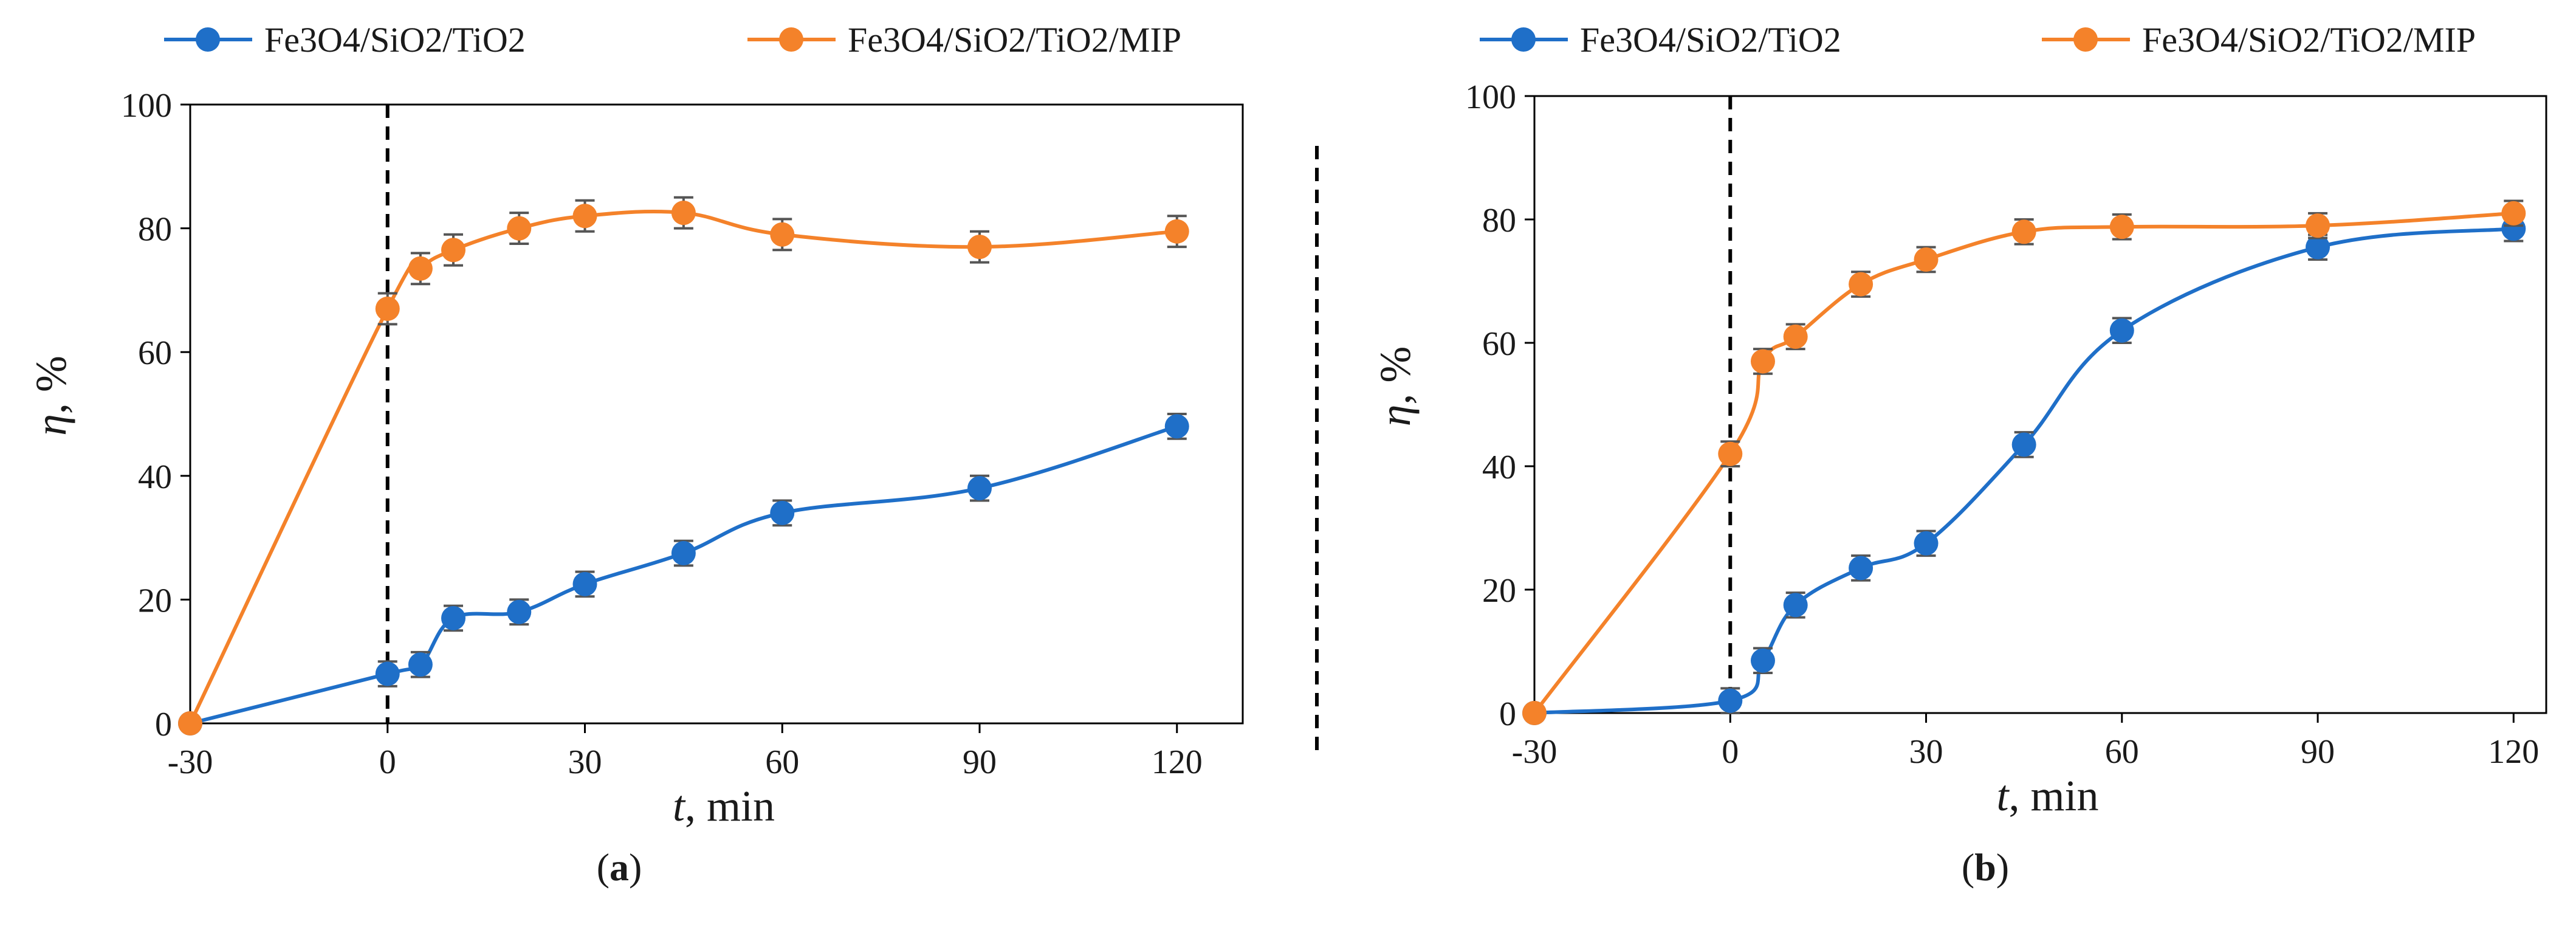 The width and height of the screenshot is (2576, 927). I want to click on panel-label: (a), so click(619, 867).